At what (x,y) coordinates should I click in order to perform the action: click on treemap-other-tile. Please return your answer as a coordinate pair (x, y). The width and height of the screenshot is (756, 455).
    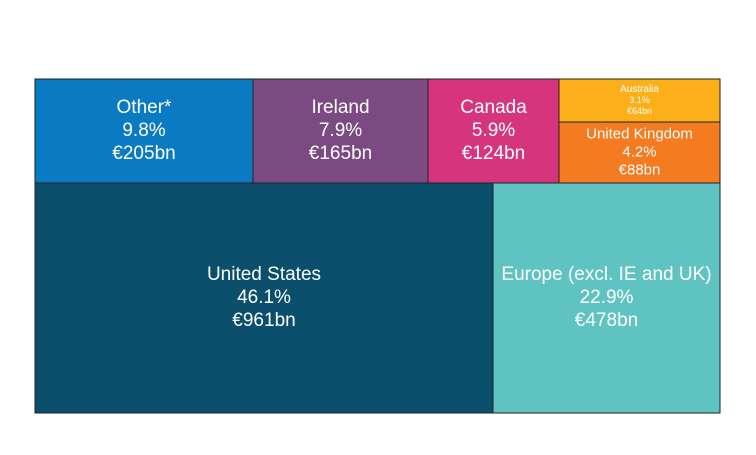
    Looking at the image, I should click on (144, 131).